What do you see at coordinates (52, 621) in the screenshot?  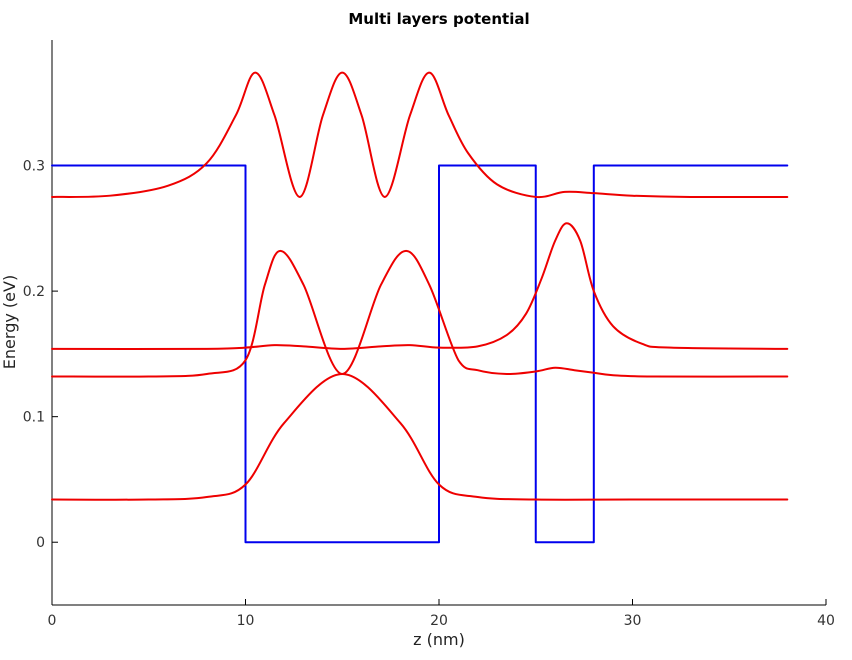 I see `x-tick-label: 0` at bounding box center [52, 621].